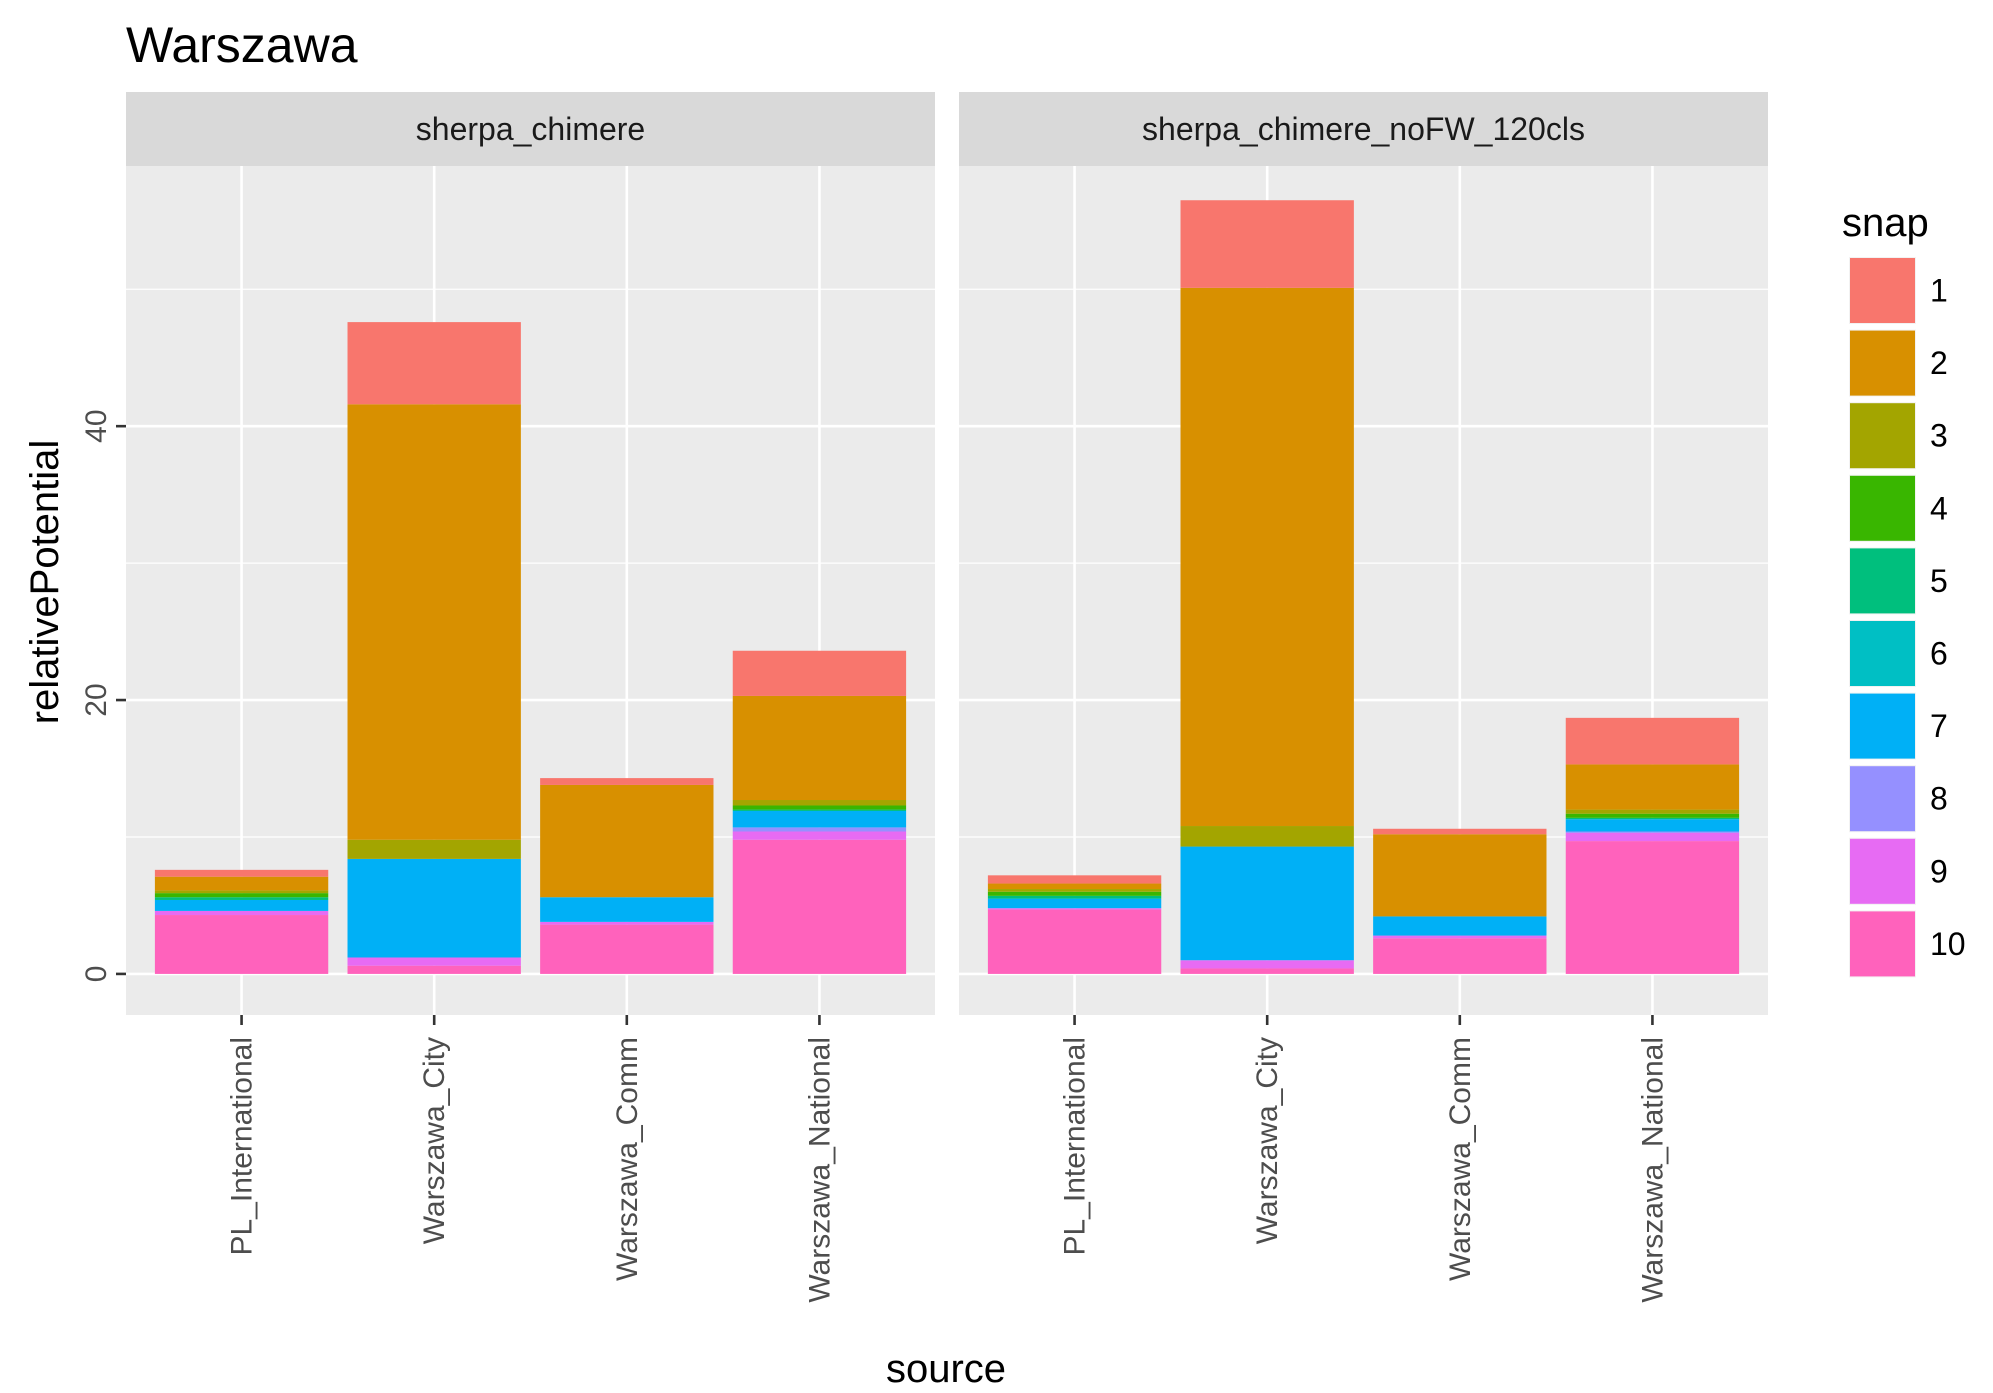 The image size is (1993, 1393). Describe the element at coordinates (1939, 654) in the screenshot. I see `legend-label: 6` at that location.